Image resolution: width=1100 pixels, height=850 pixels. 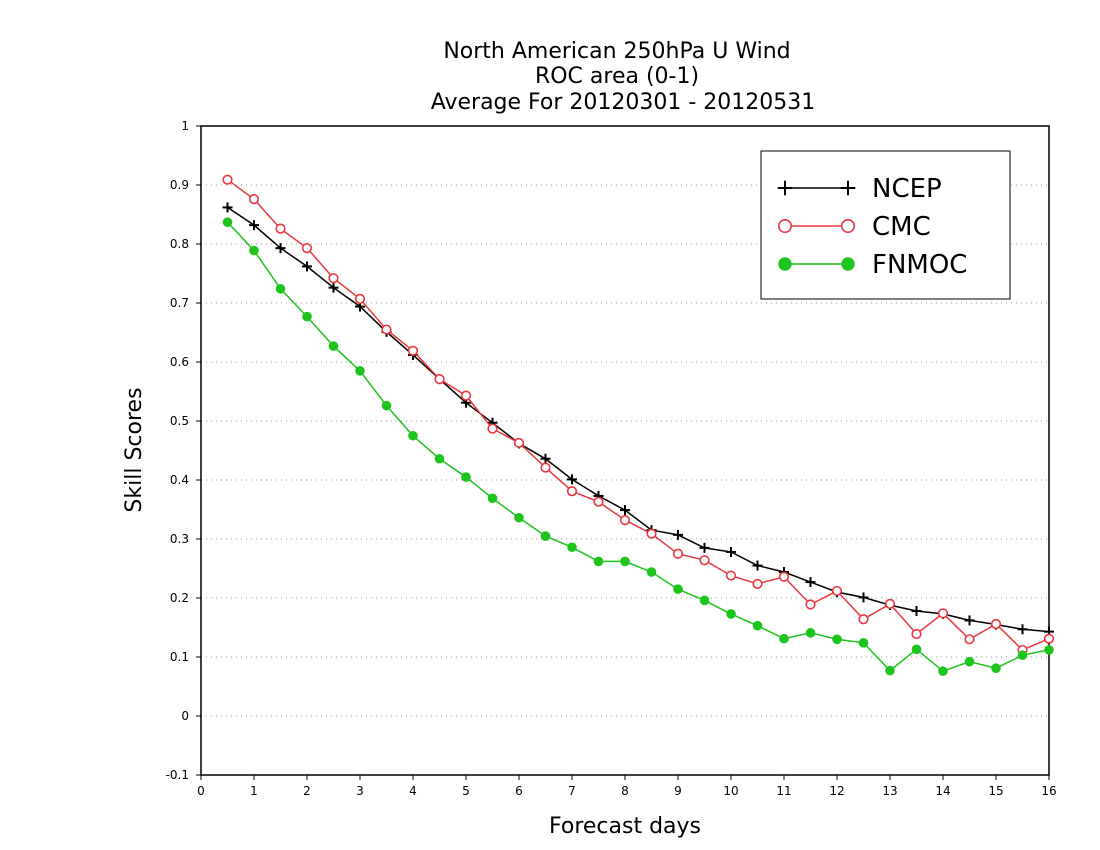 What do you see at coordinates (617, 76) in the screenshot?
I see `chart-title-line-2: ROC area (0-1)` at bounding box center [617, 76].